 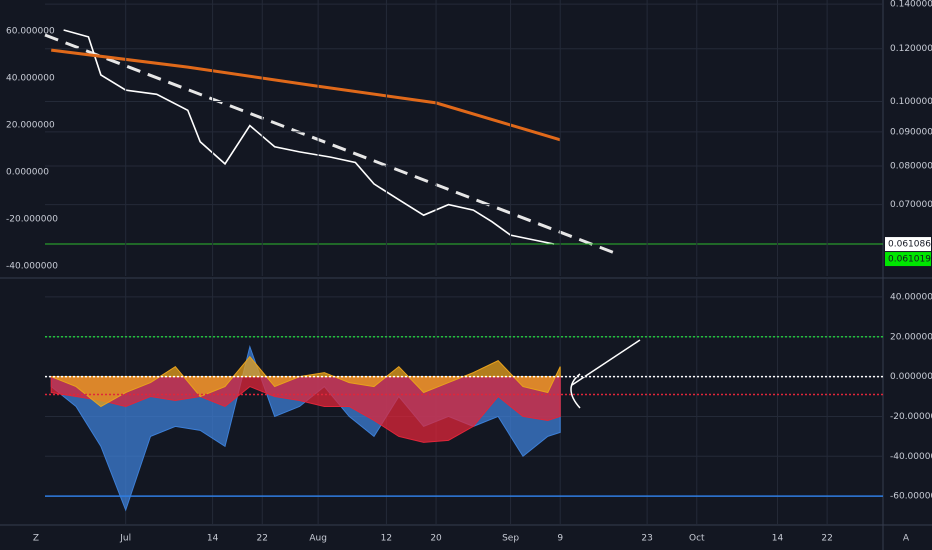 What do you see at coordinates (911, 457) in the screenshot?
I see `y-tick-label: -40.000000` at bounding box center [911, 457].